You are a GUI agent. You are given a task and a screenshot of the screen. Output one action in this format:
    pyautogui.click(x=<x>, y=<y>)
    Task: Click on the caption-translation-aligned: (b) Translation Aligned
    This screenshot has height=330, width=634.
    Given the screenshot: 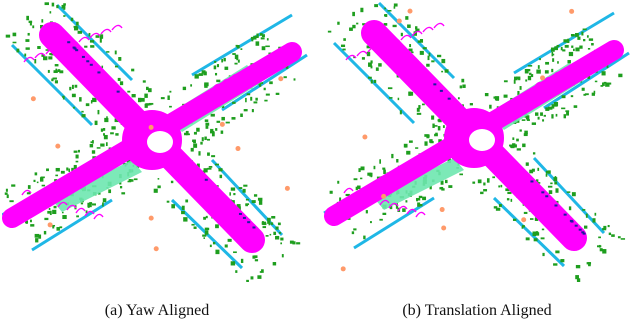 What is the action you would take?
    pyautogui.click(x=477, y=310)
    